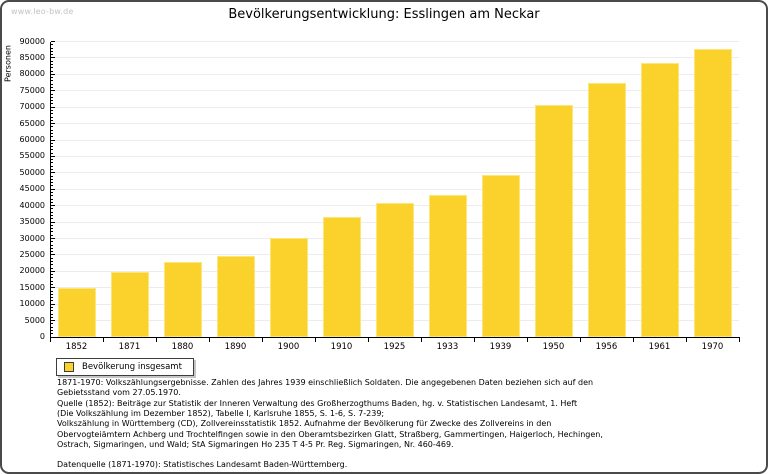 The width and height of the screenshot is (768, 474). Describe the element at coordinates (32, 139) in the screenshot. I see `y-tick-label: 60000` at that location.